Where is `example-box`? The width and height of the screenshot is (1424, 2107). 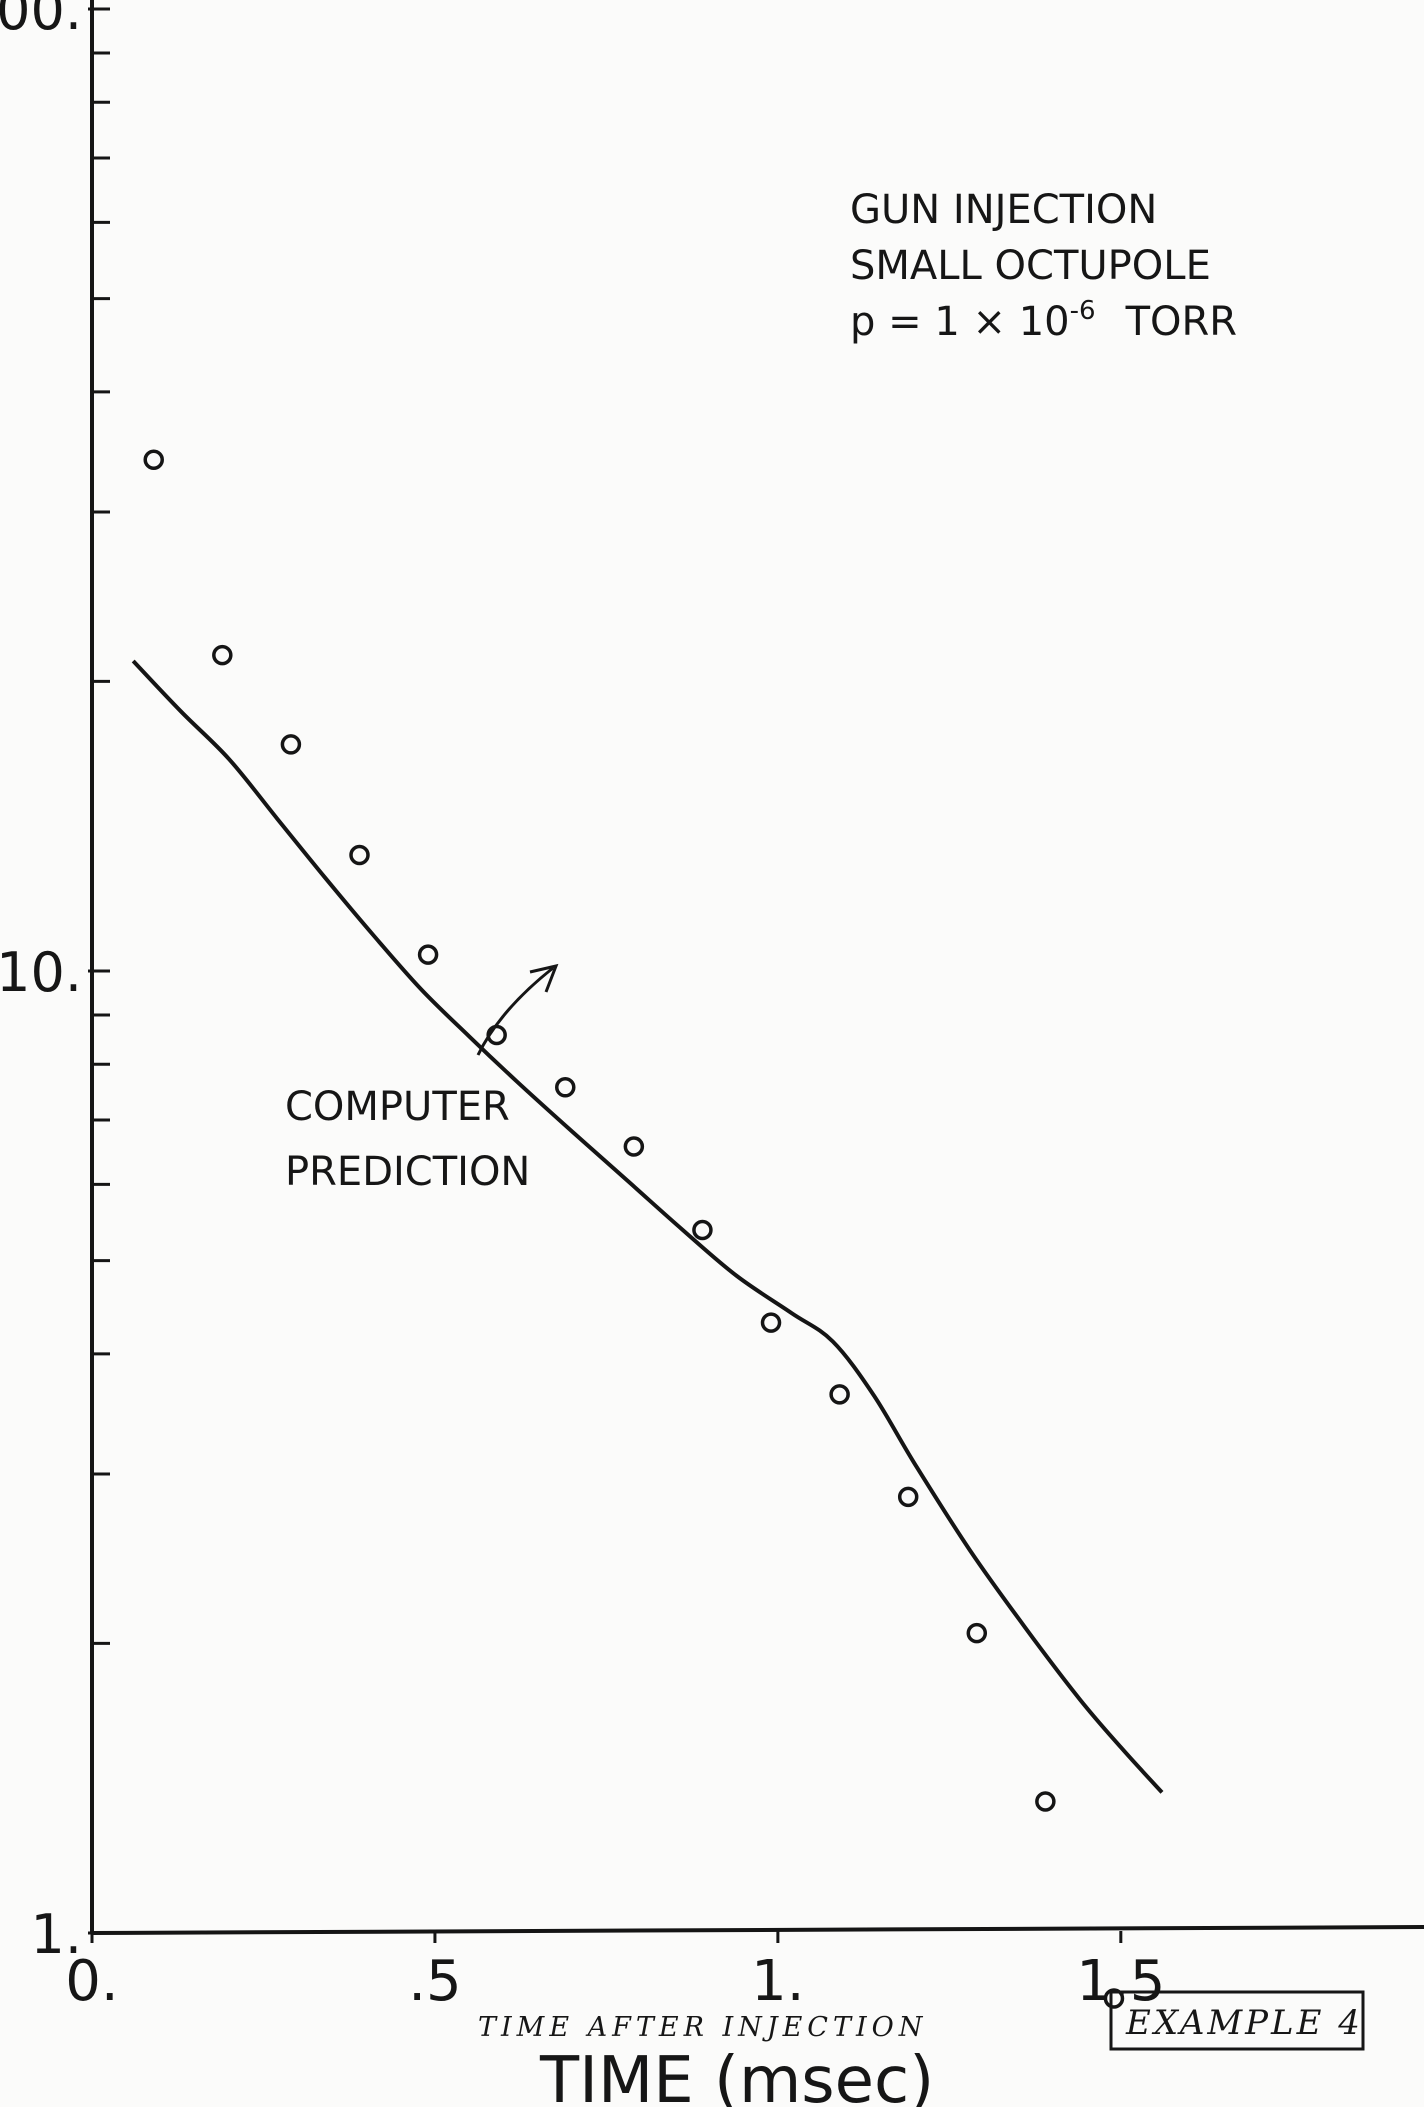
example-box is located at coordinates (1237, 2020).